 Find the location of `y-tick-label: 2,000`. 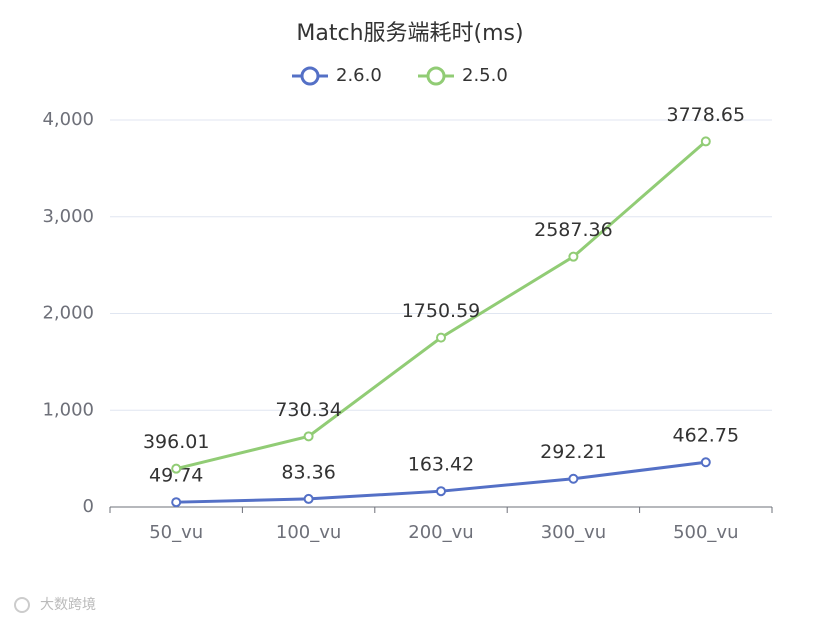

y-tick-label: 2,000 is located at coordinates (68, 313).